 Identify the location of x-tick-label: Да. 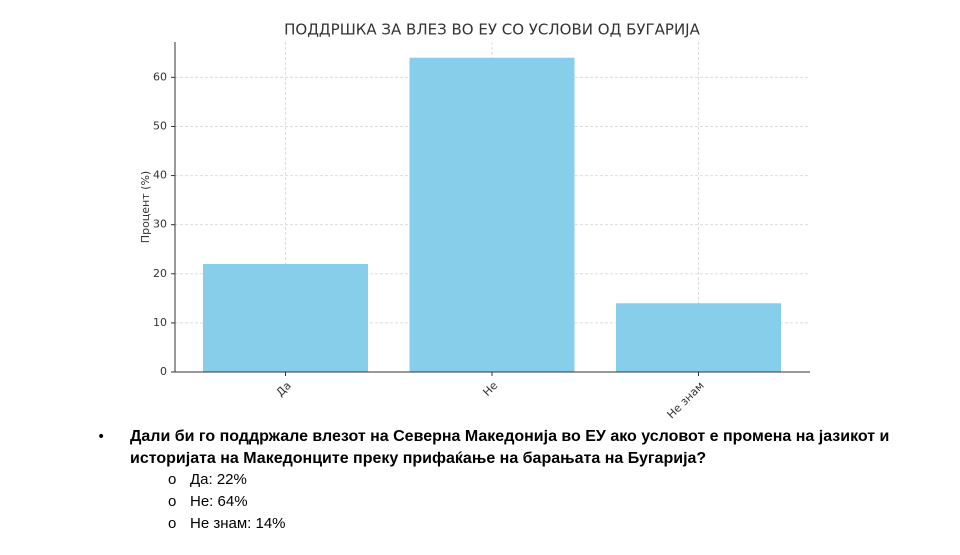
(284, 389).